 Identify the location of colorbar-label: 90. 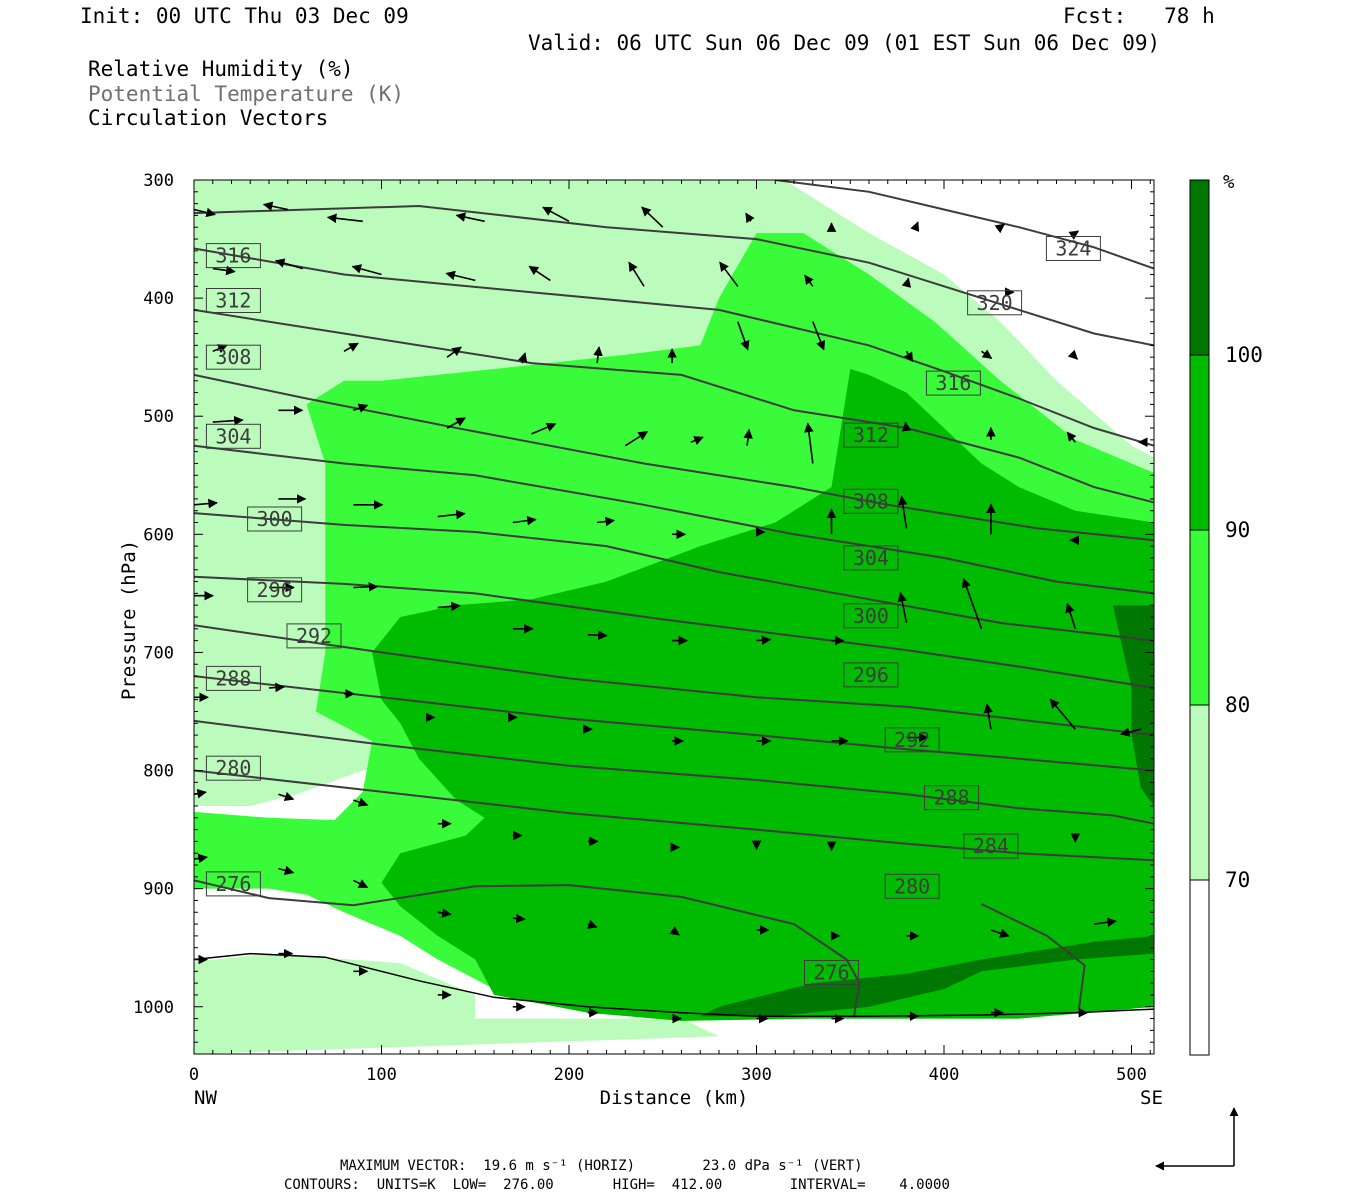
(1237, 530).